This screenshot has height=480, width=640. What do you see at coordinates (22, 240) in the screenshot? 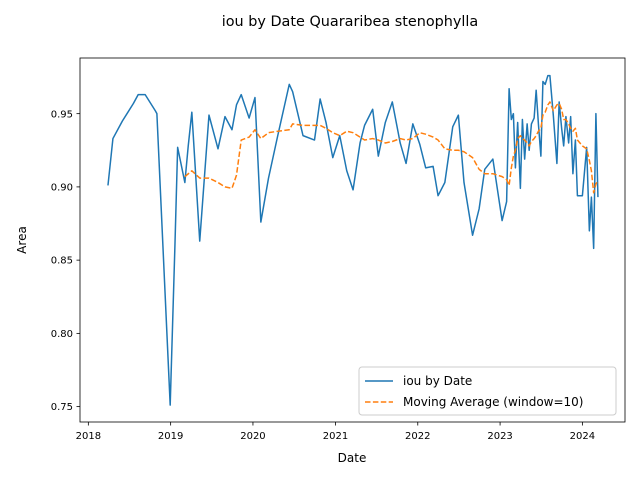
I see `y-axis-label: Area` at bounding box center [22, 240].